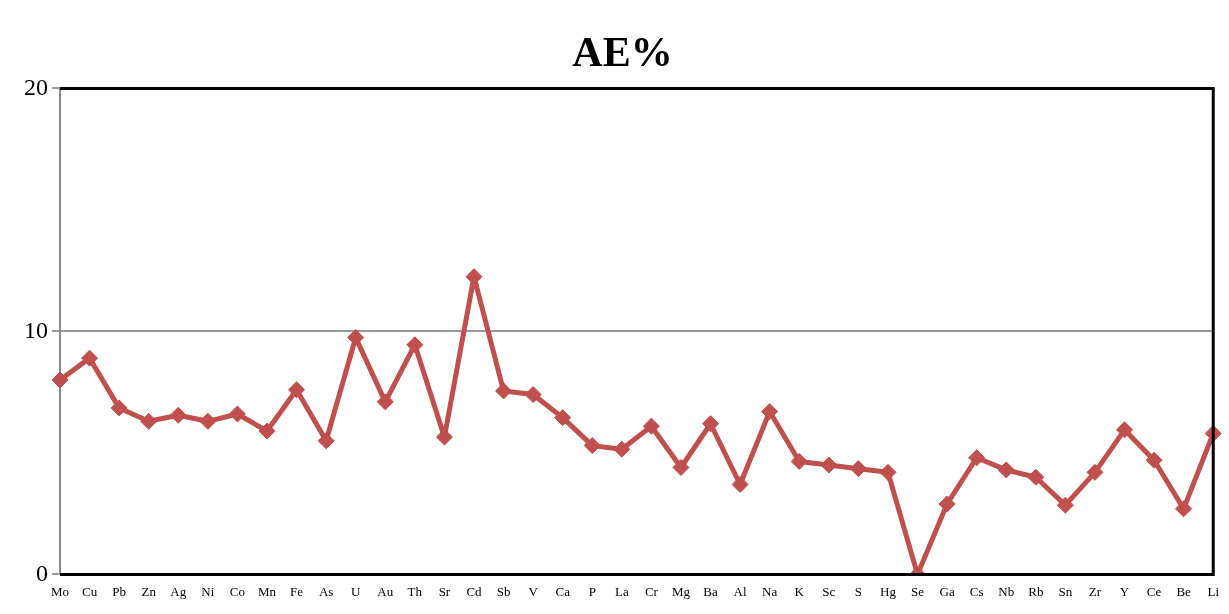 The width and height of the screenshot is (1229, 614). Describe the element at coordinates (1065, 591) in the screenshot. I see `x-tick-label: Sn` at that location.